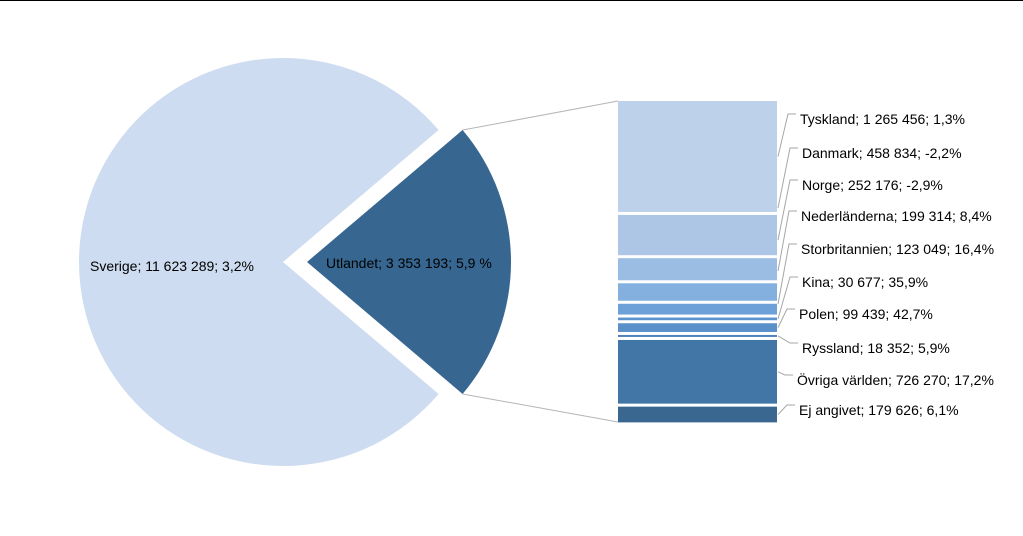  What do you see at coordinates (540, 408) in the screenshot?
I see `connector-line-bottom` at bounding box center [540, 408].